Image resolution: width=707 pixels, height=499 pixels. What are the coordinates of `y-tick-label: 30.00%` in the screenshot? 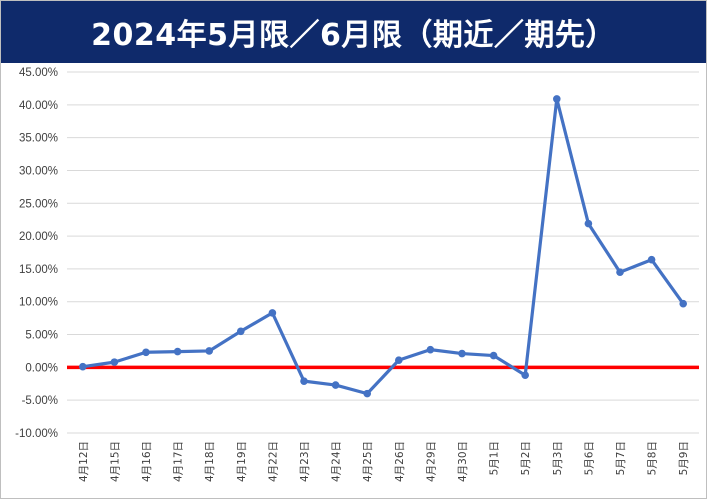 It's located at (38, 171).